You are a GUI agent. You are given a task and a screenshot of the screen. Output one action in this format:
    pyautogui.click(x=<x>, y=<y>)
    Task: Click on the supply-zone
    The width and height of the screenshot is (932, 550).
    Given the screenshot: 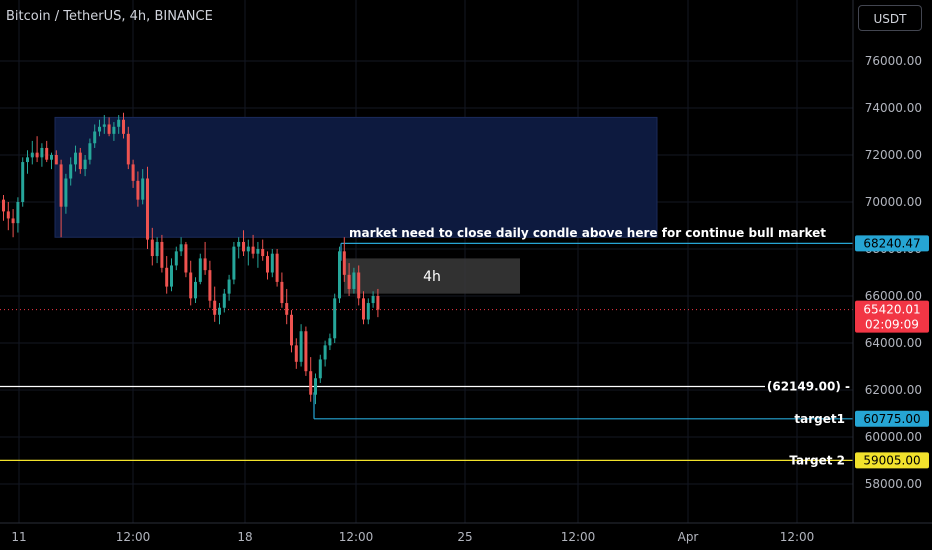 What is the action you would take?
    pyautogui.click(x=356, y=177)
    